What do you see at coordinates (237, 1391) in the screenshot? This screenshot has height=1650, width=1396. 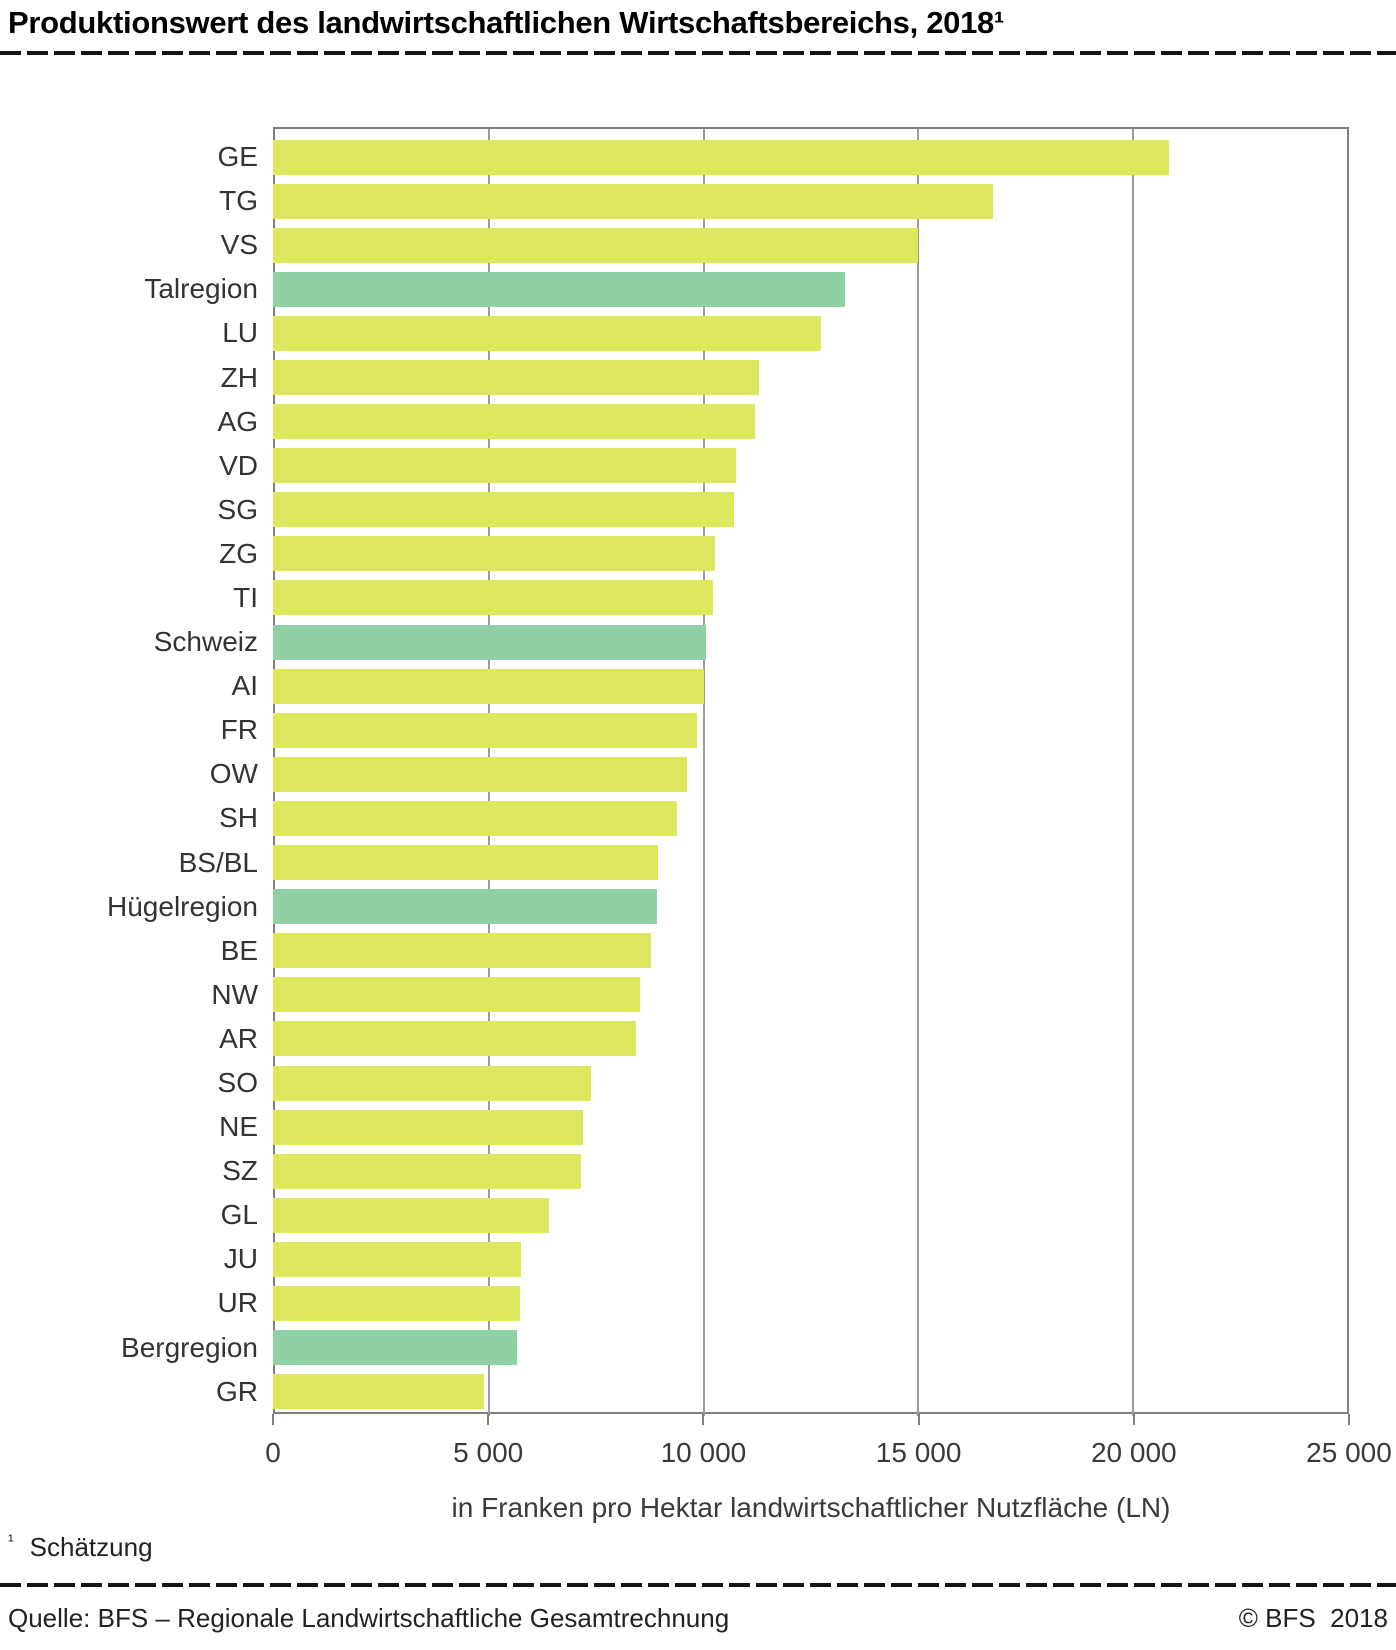 I see `bar-label: GR` at bounding box center [237, 1391].